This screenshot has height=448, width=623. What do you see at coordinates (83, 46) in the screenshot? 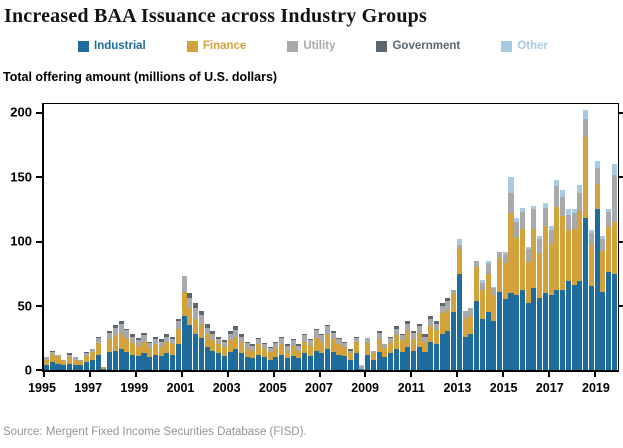
I see `legend-swatch-icon` at bounding box center [83, 46].